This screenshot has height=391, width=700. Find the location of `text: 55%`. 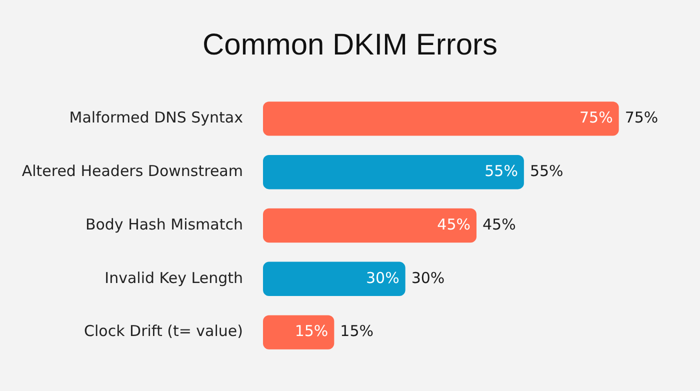

text: 55% is located at coordinates (547, 171).